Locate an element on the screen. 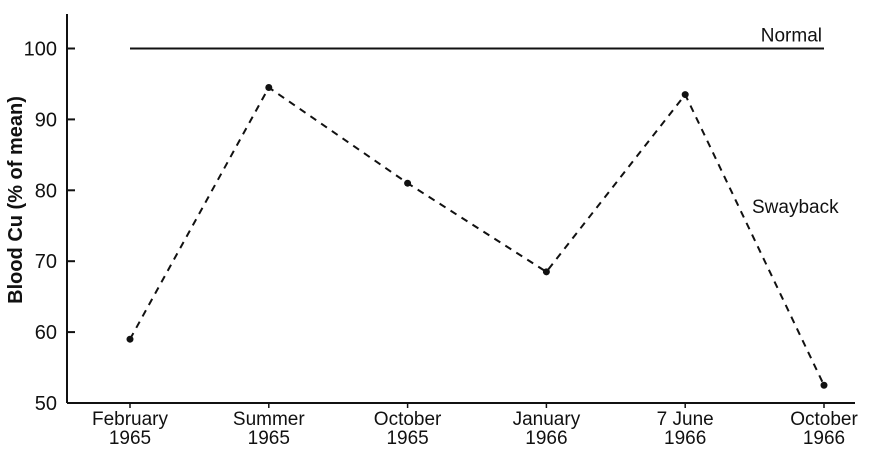 The image size is (869, 453). swayback-series-label: Swayback is located at coordinates (795, 207).